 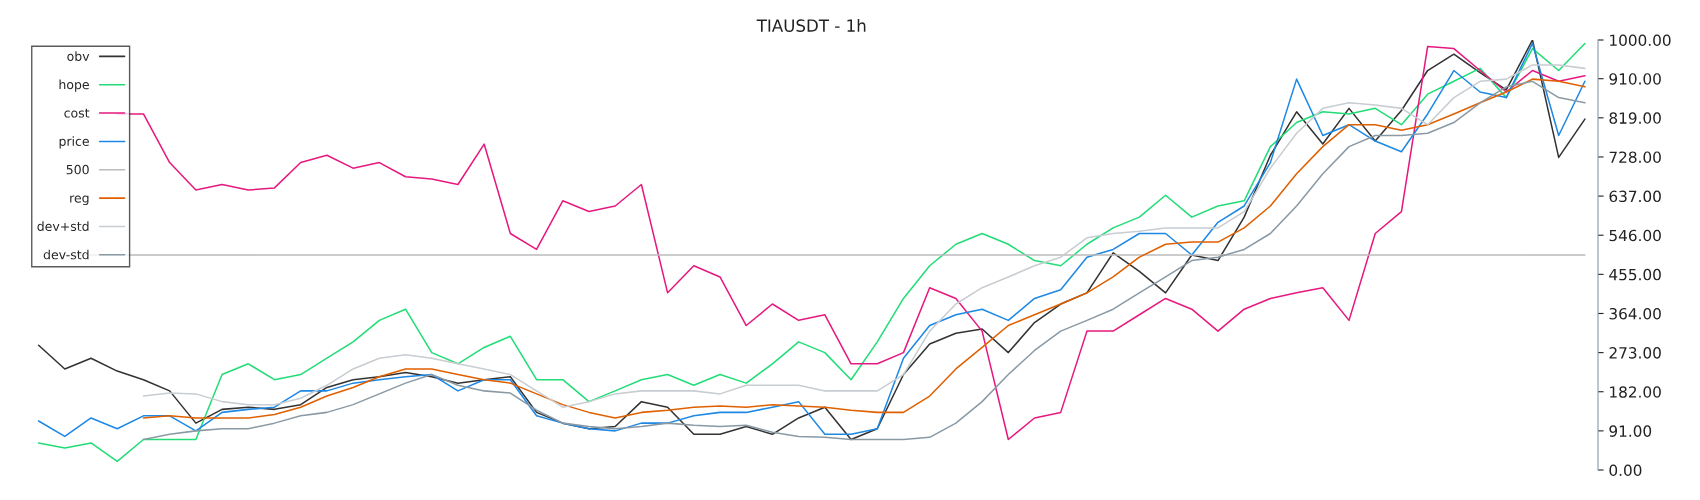 What do you see at coordinates (1635, 274) in the screenshot?
I see `y-tick-label: 455.00` at bounding box center [1635, 274].